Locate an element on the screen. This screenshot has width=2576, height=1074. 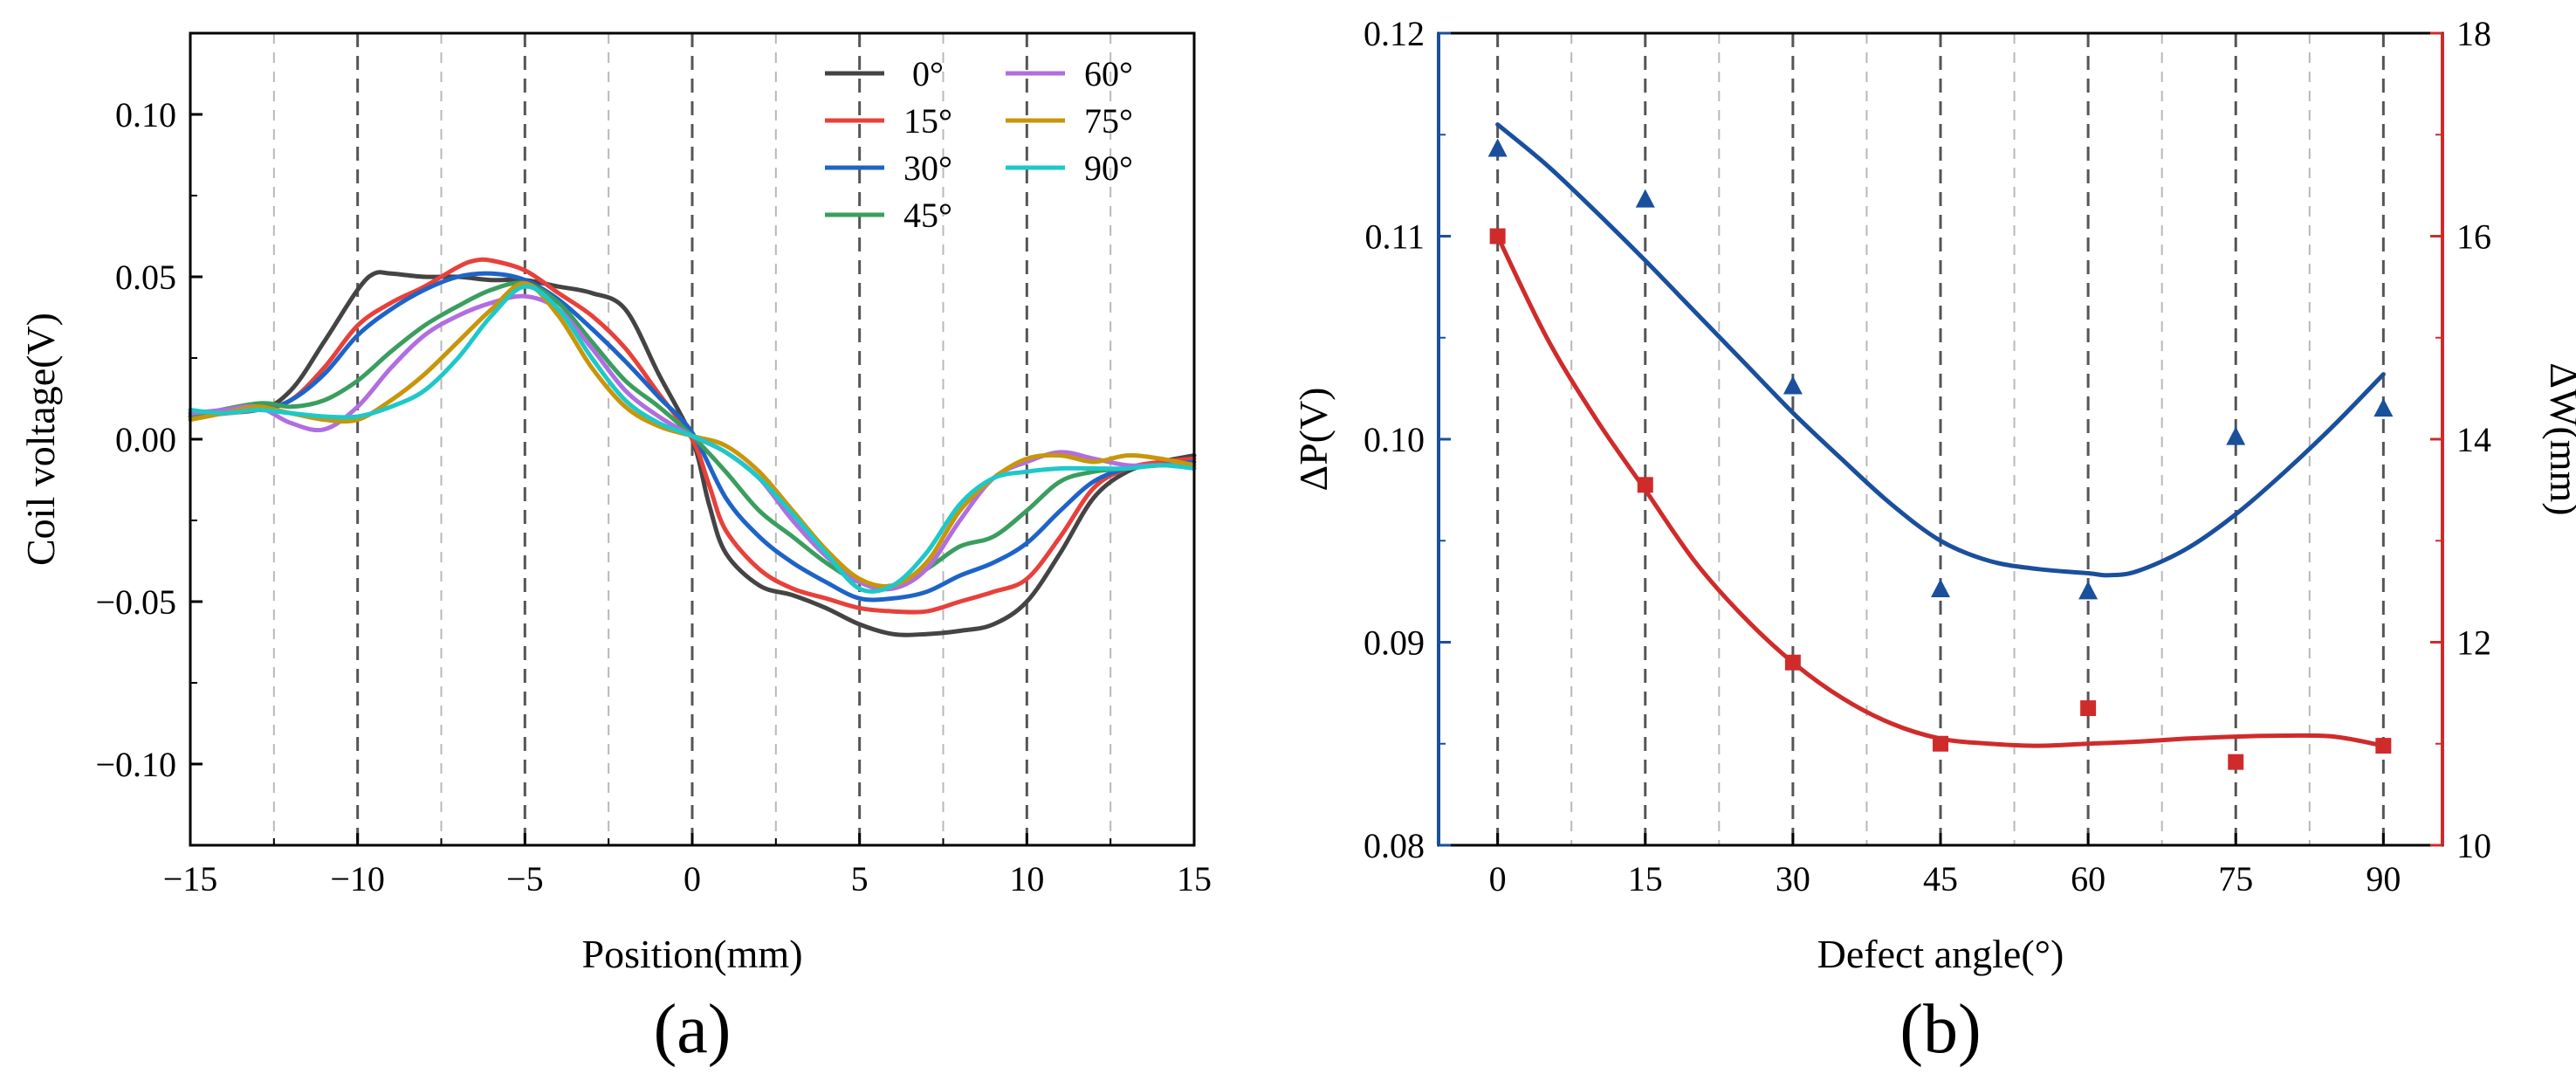
panel-a-label: (a) is located at coordinates (693, 1029).